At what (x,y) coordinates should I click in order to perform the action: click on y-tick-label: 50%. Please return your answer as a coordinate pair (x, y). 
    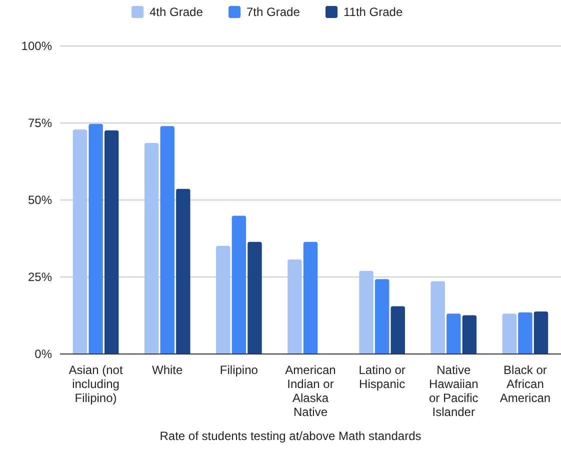
    Looking at the image, I should click on (40, 200).